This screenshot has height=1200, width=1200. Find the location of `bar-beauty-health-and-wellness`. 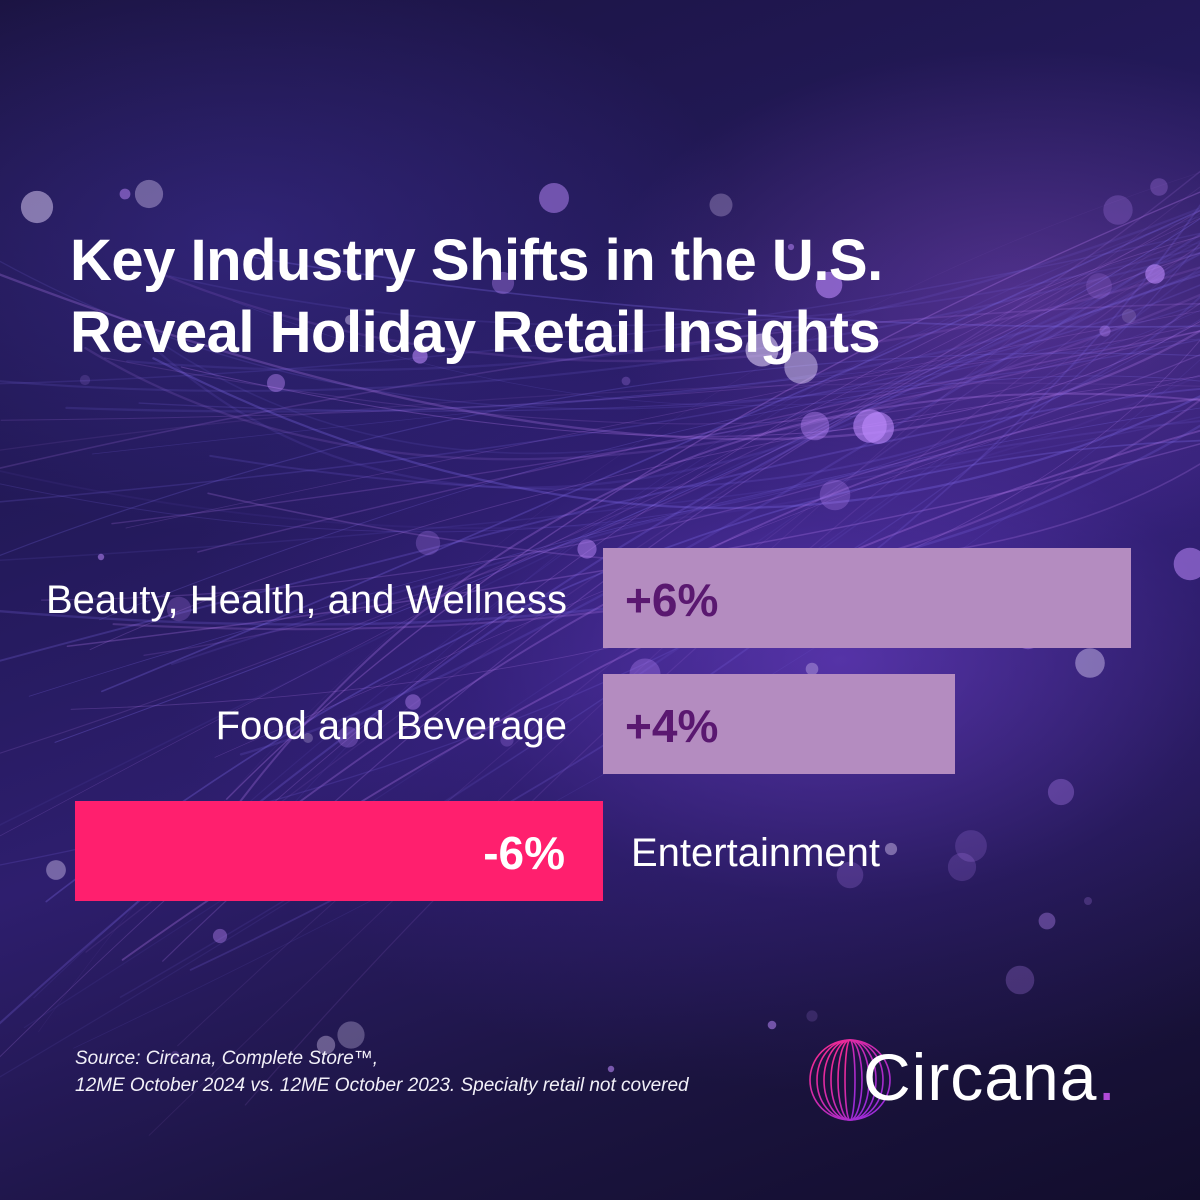

bar-beauty-health-and-wellness is located at coordinates (867, 598).